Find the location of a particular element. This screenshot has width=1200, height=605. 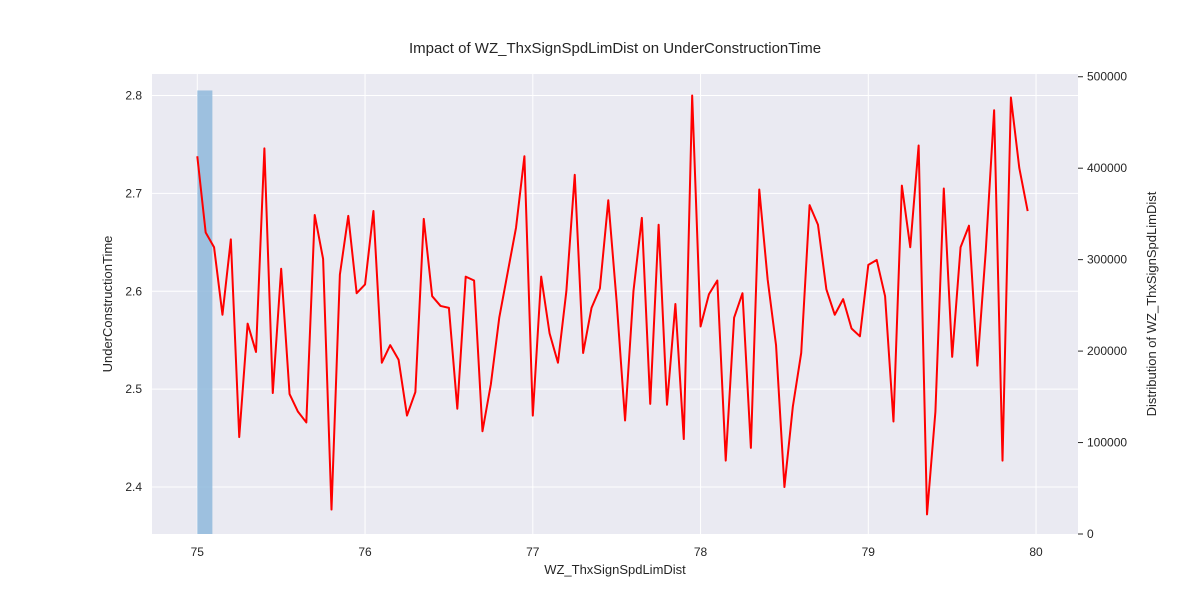

x-tick-label: 80 is located at coordinates (1036, 552).